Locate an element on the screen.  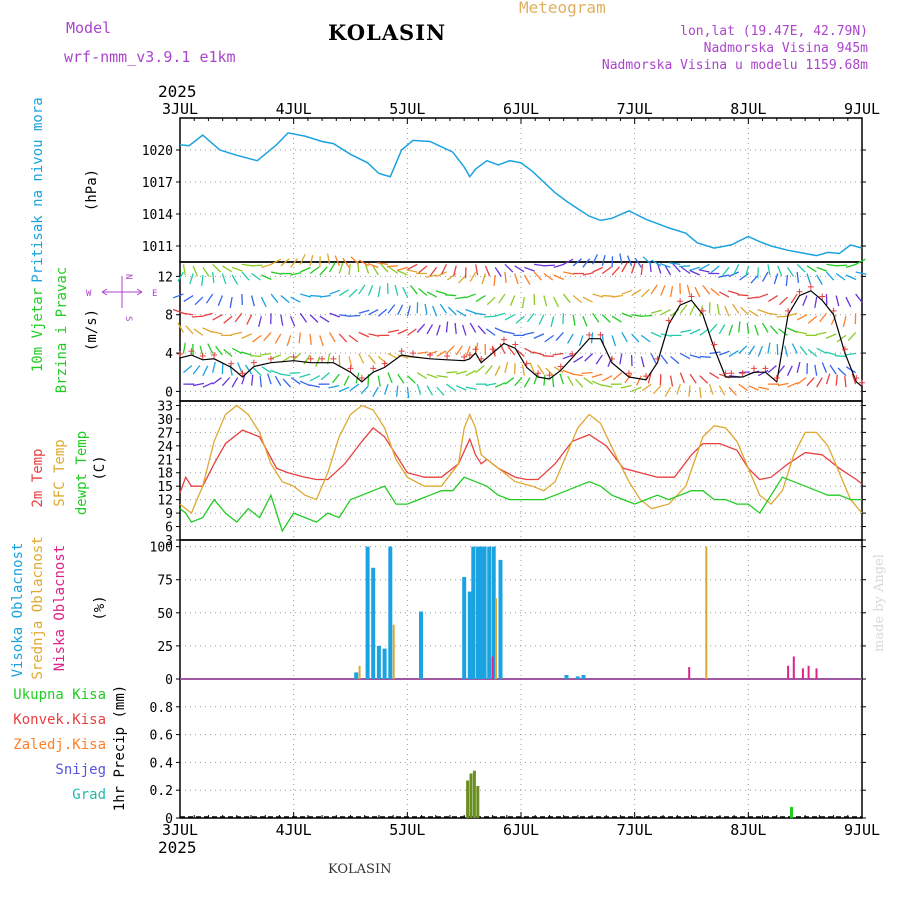
wind-axis-title: 10m Vjetar is located at coordinates (38, 330).